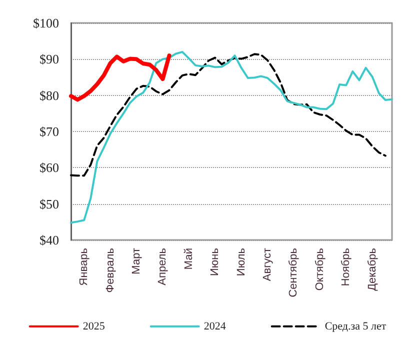 The image size is (415, 349). What do you see at coordinates (84, 267) in the screenshot?
I see `x-tick-label: Январь` at bounding box center [84, 267].